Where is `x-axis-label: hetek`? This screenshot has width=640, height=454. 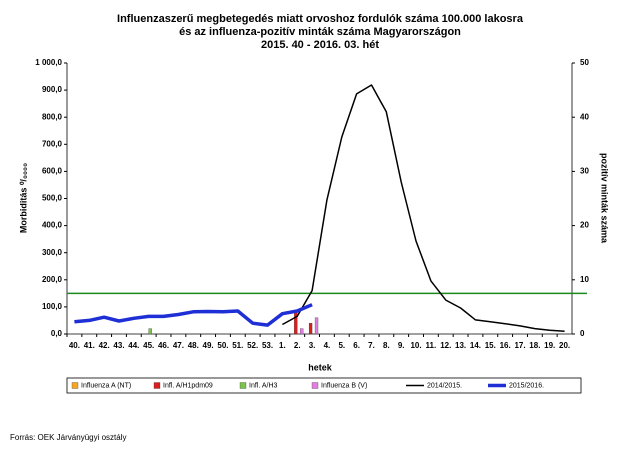
x-axis-label: hetek is located at coordinates (320, 367).